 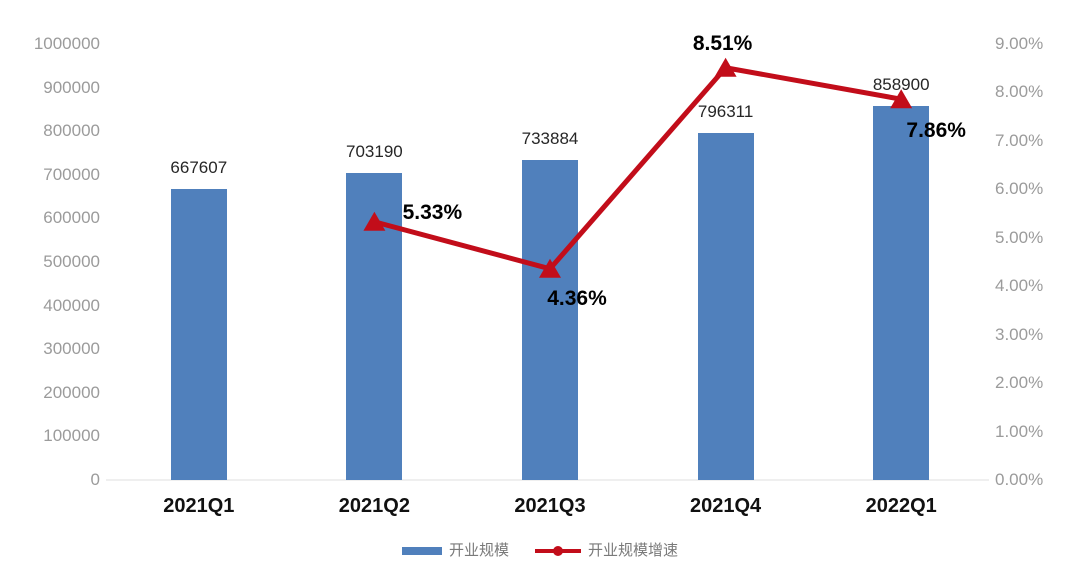 I want to click on x-axis-baseline, so click(x=547, y=480).